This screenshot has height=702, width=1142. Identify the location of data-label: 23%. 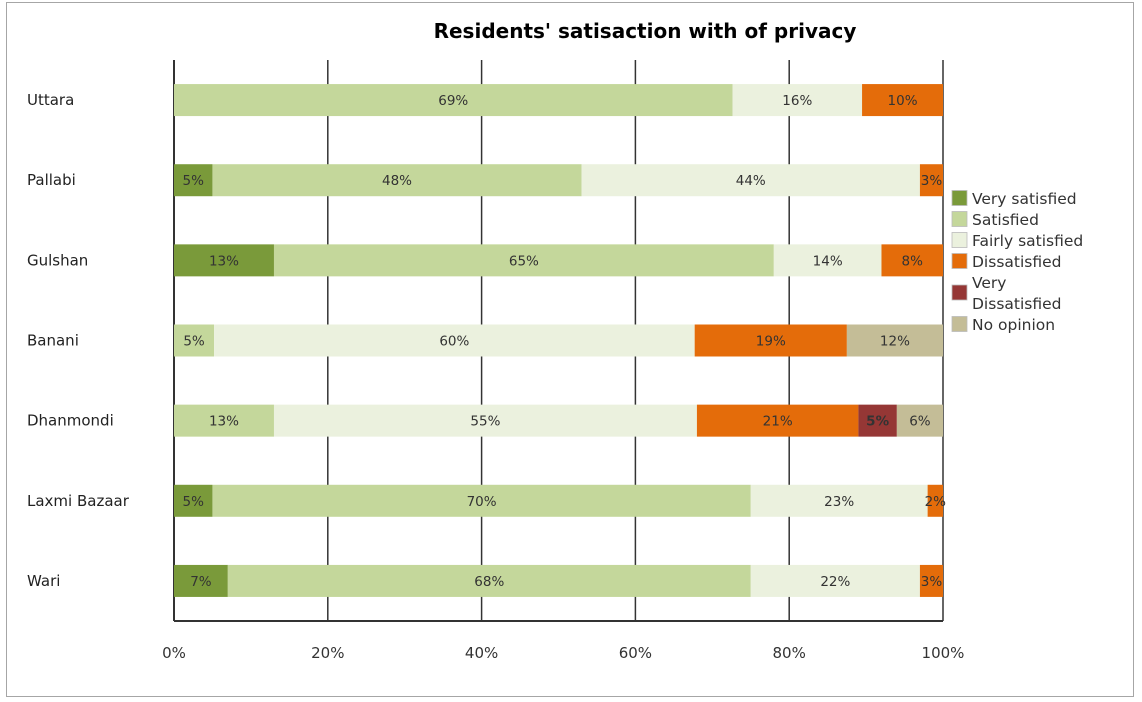
(839, 502).